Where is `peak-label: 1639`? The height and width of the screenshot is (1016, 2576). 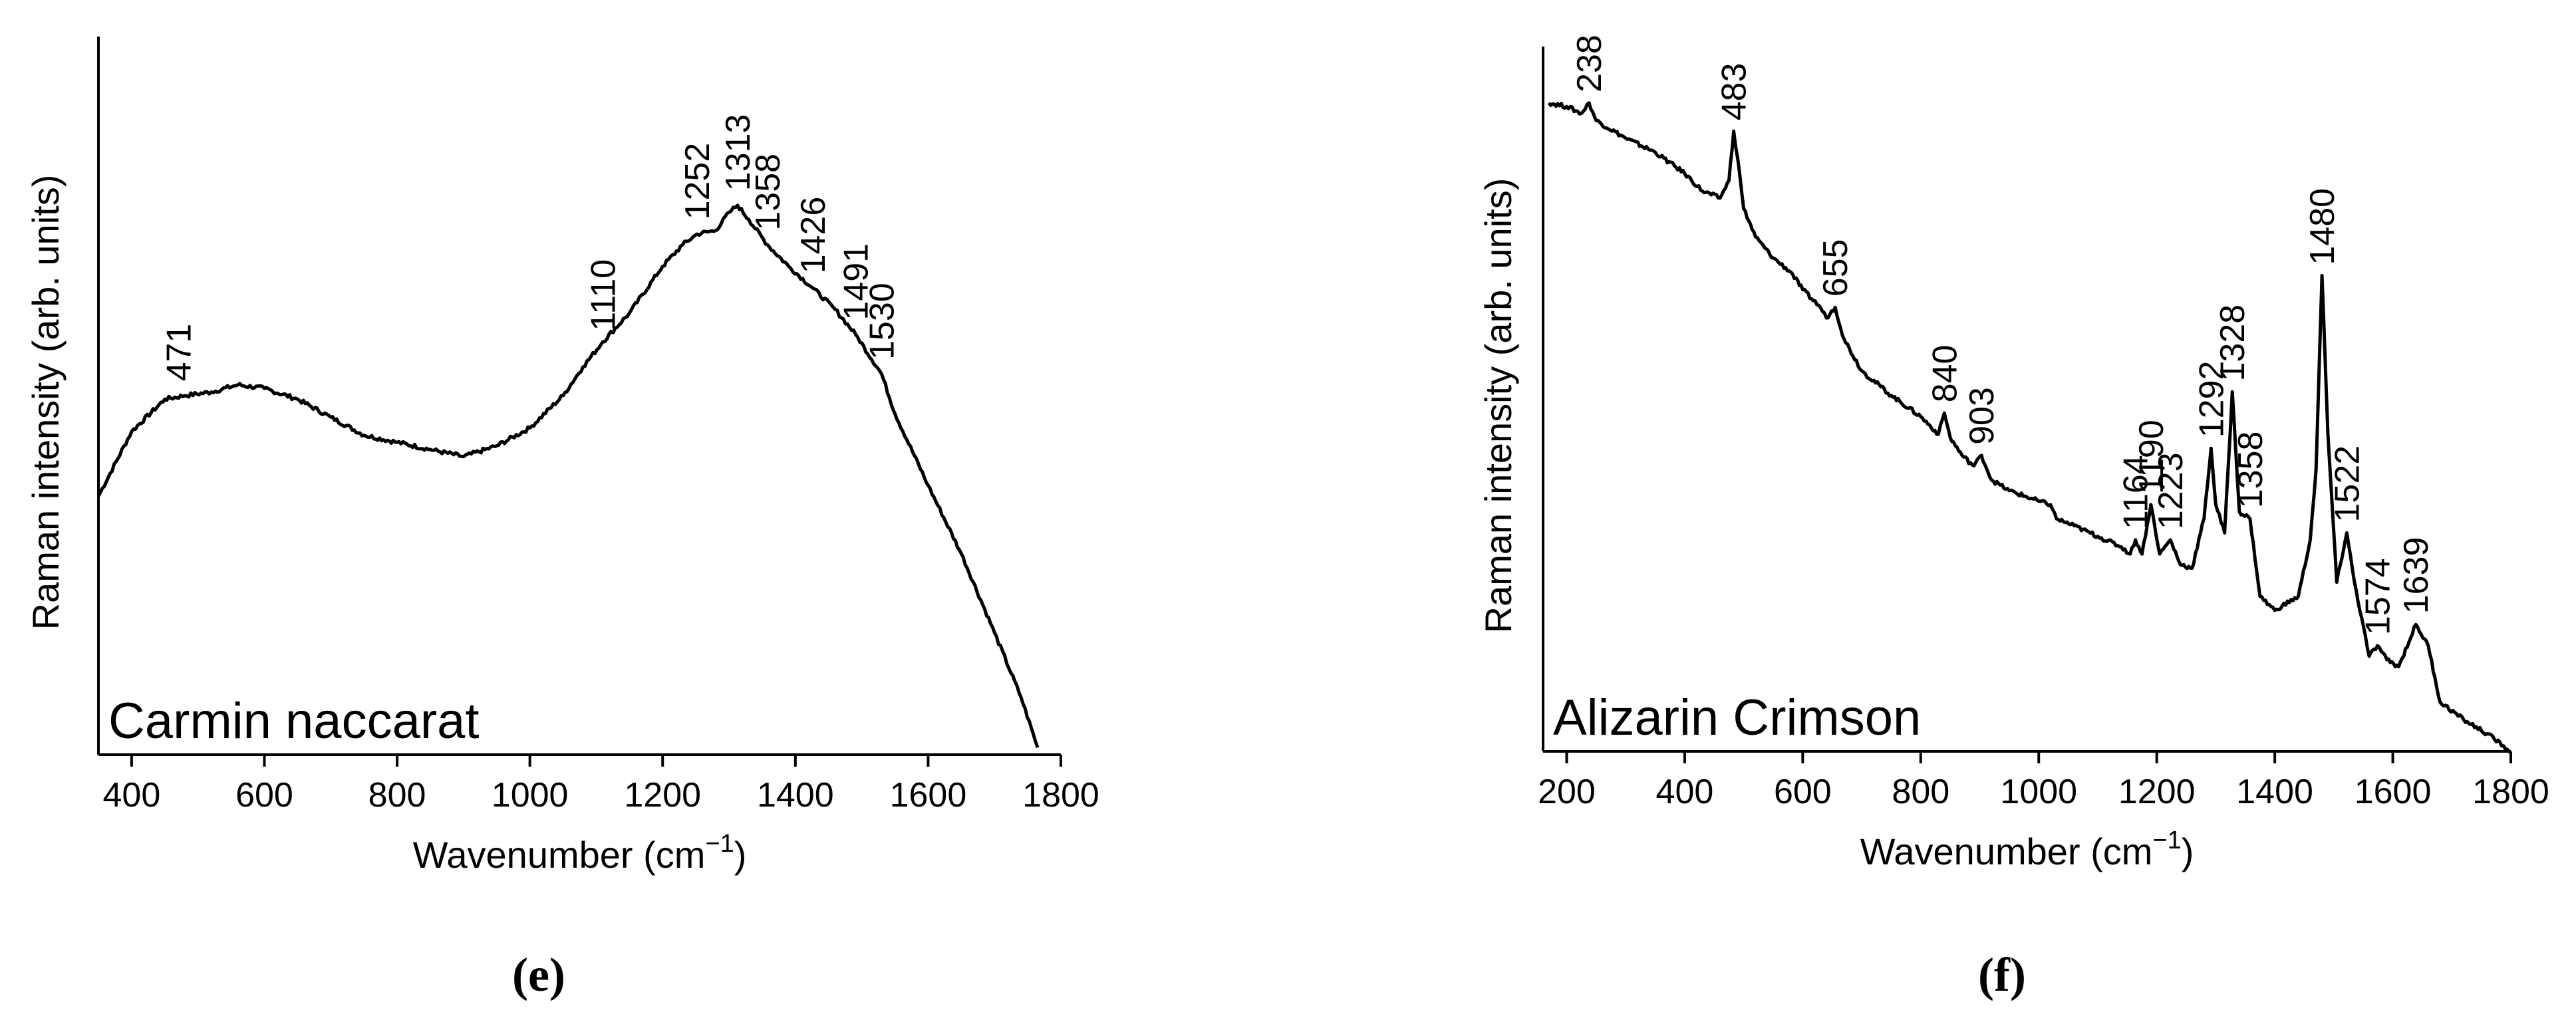 peak-label: 1639 is located at coordinates (2416, 575).